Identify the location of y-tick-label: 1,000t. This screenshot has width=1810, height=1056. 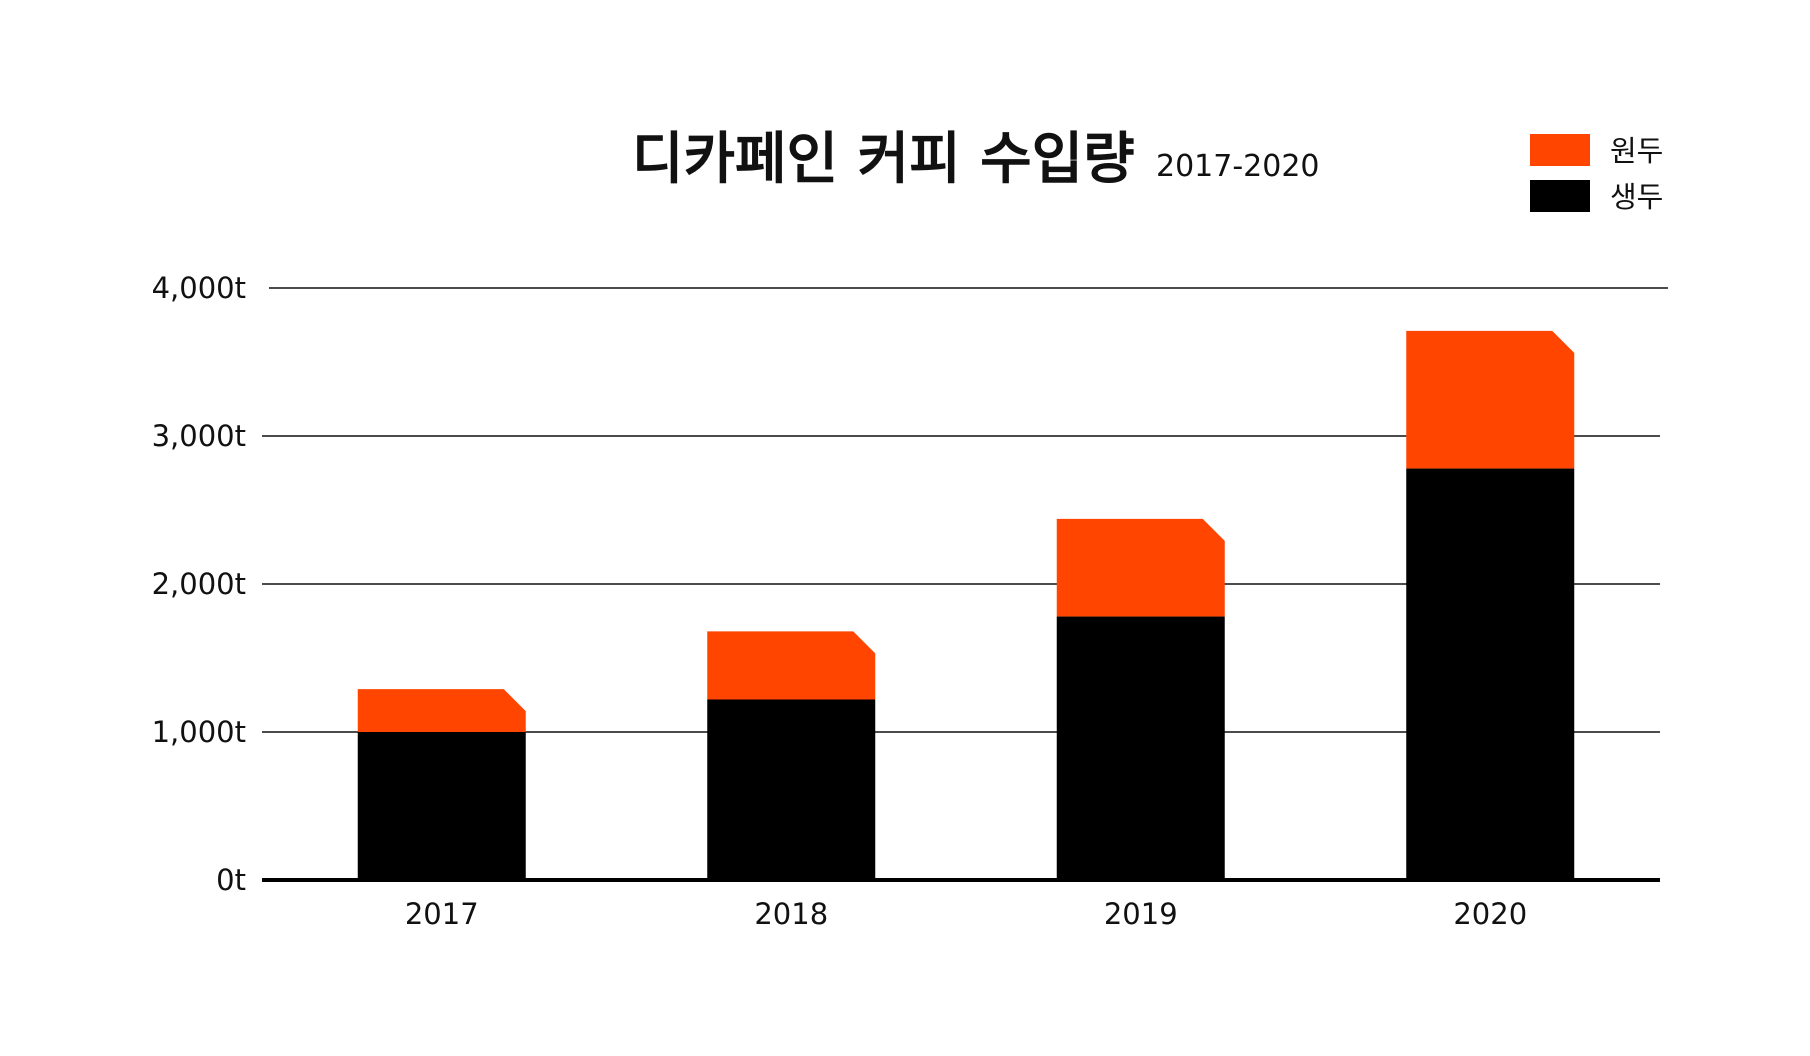
(199, 732).